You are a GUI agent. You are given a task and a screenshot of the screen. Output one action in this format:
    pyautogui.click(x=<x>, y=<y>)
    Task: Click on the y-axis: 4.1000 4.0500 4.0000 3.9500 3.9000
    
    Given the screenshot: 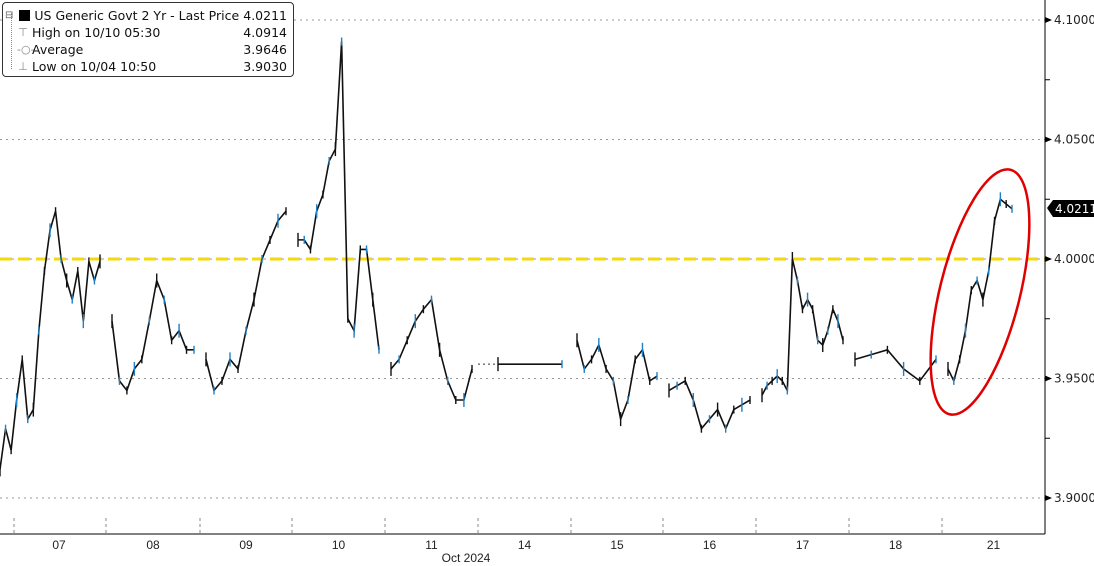 What is the action you would take?
    pyautogui.click(x=1069, y=259)
    